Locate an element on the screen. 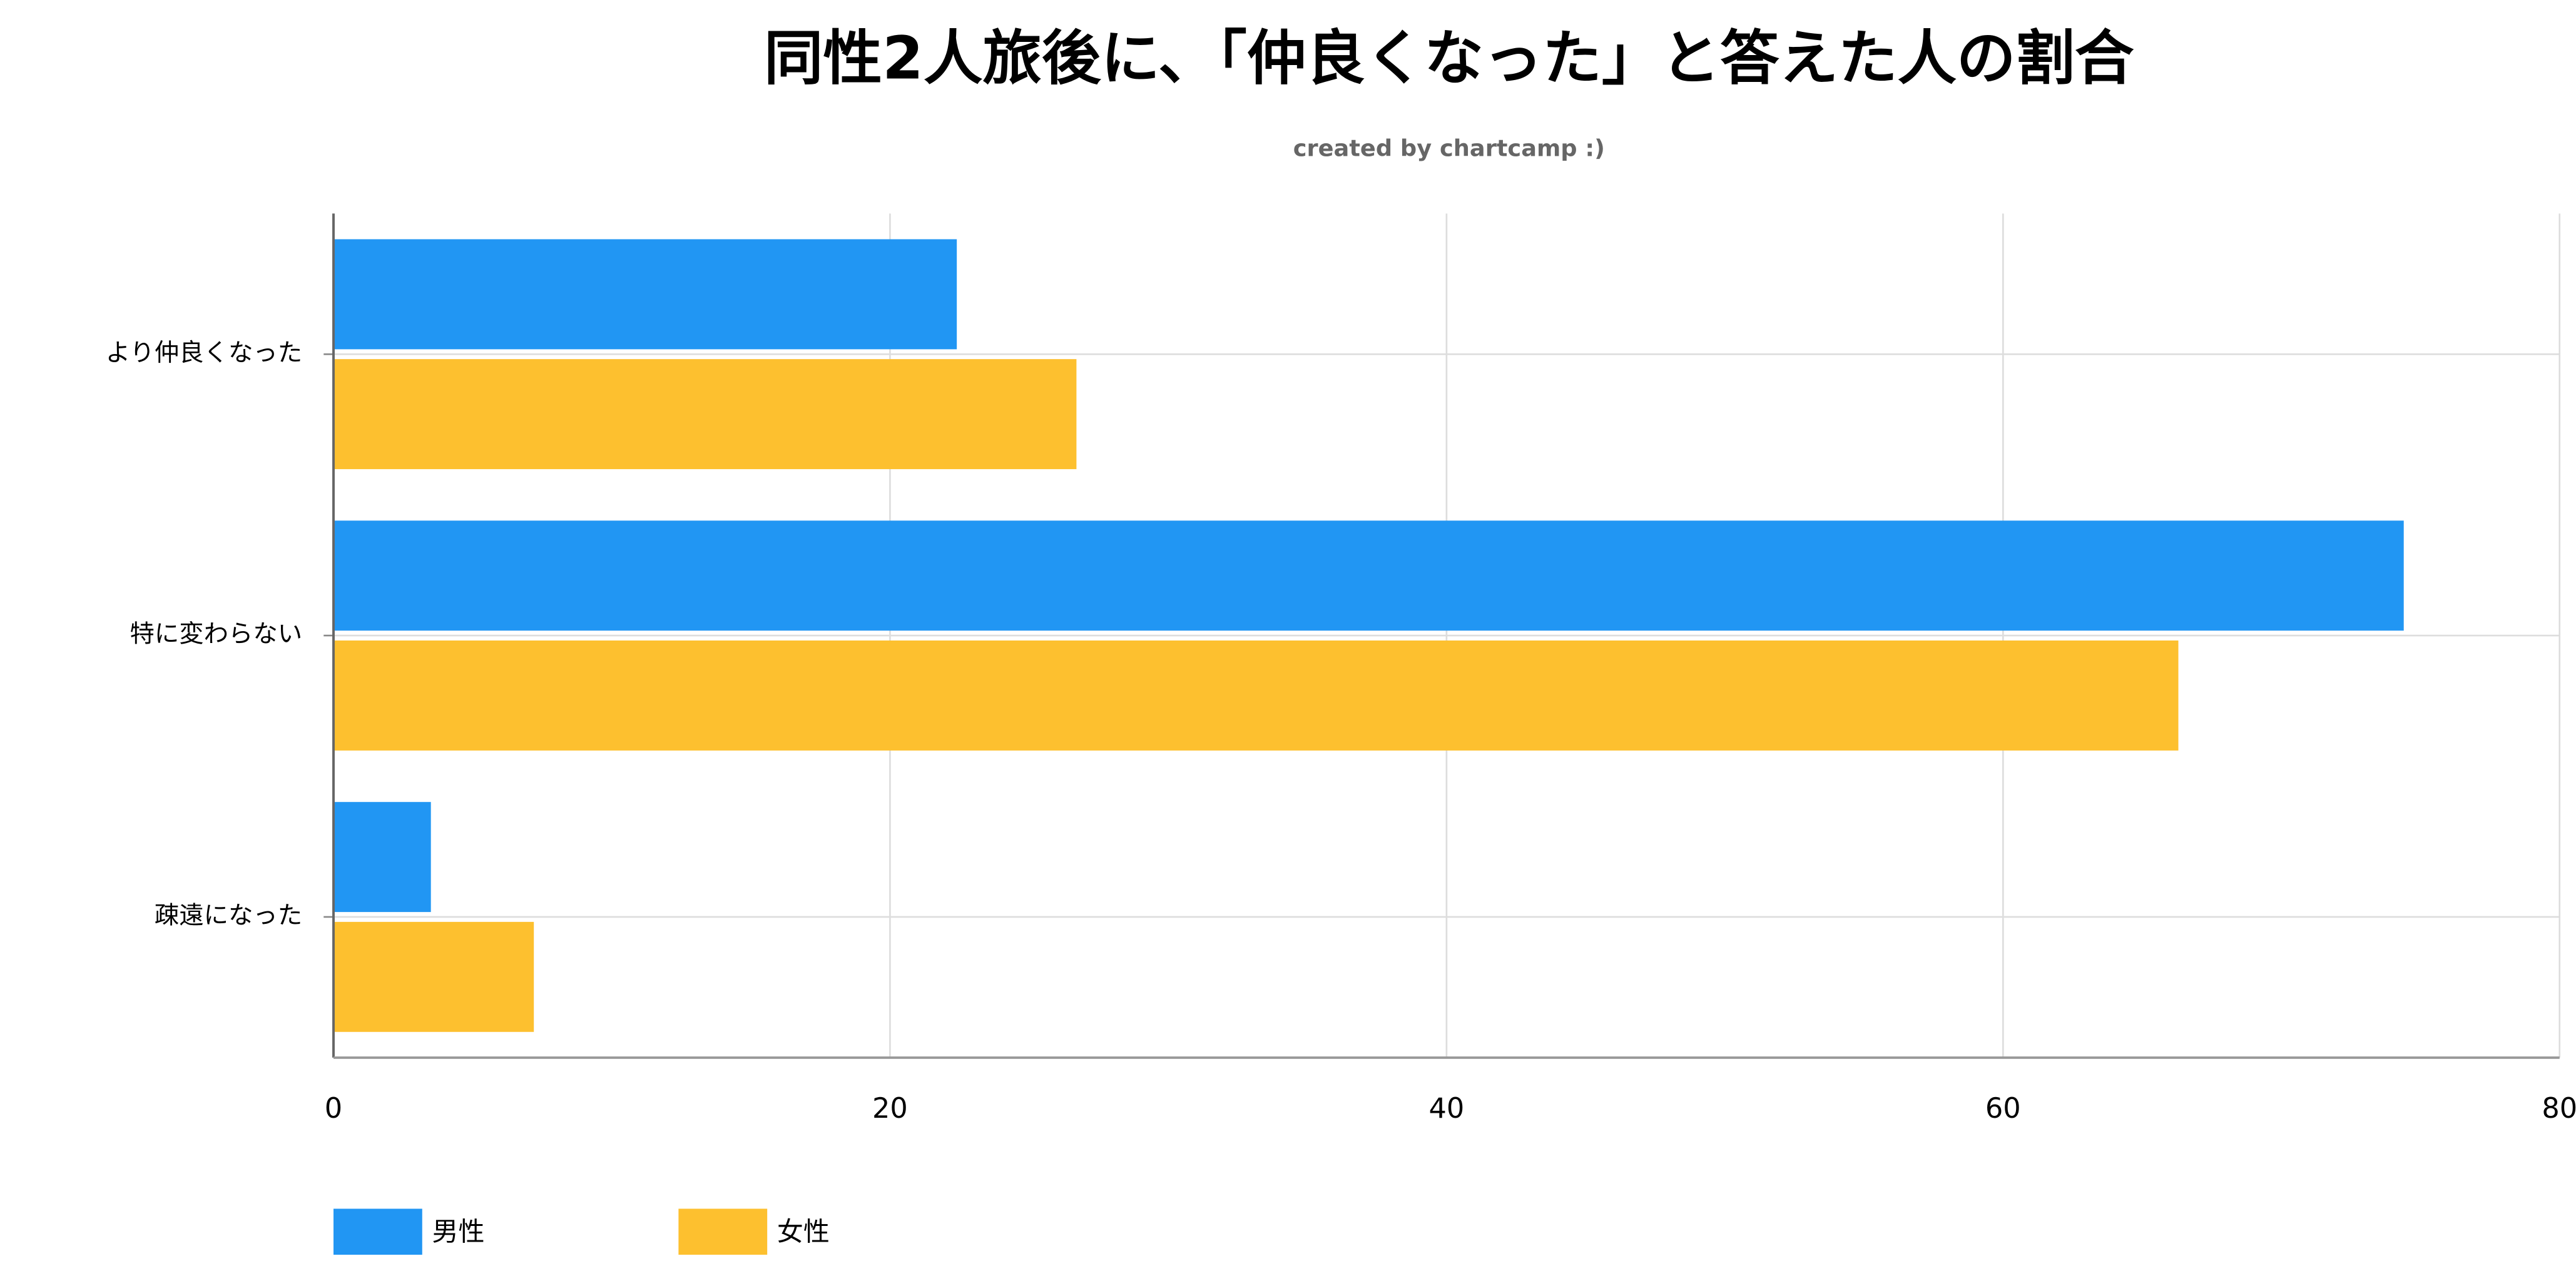 Image resolution: width=2576 pixels, height=1281 pixels. x-tick-label: 0 is located at coordinates (334, 1108).